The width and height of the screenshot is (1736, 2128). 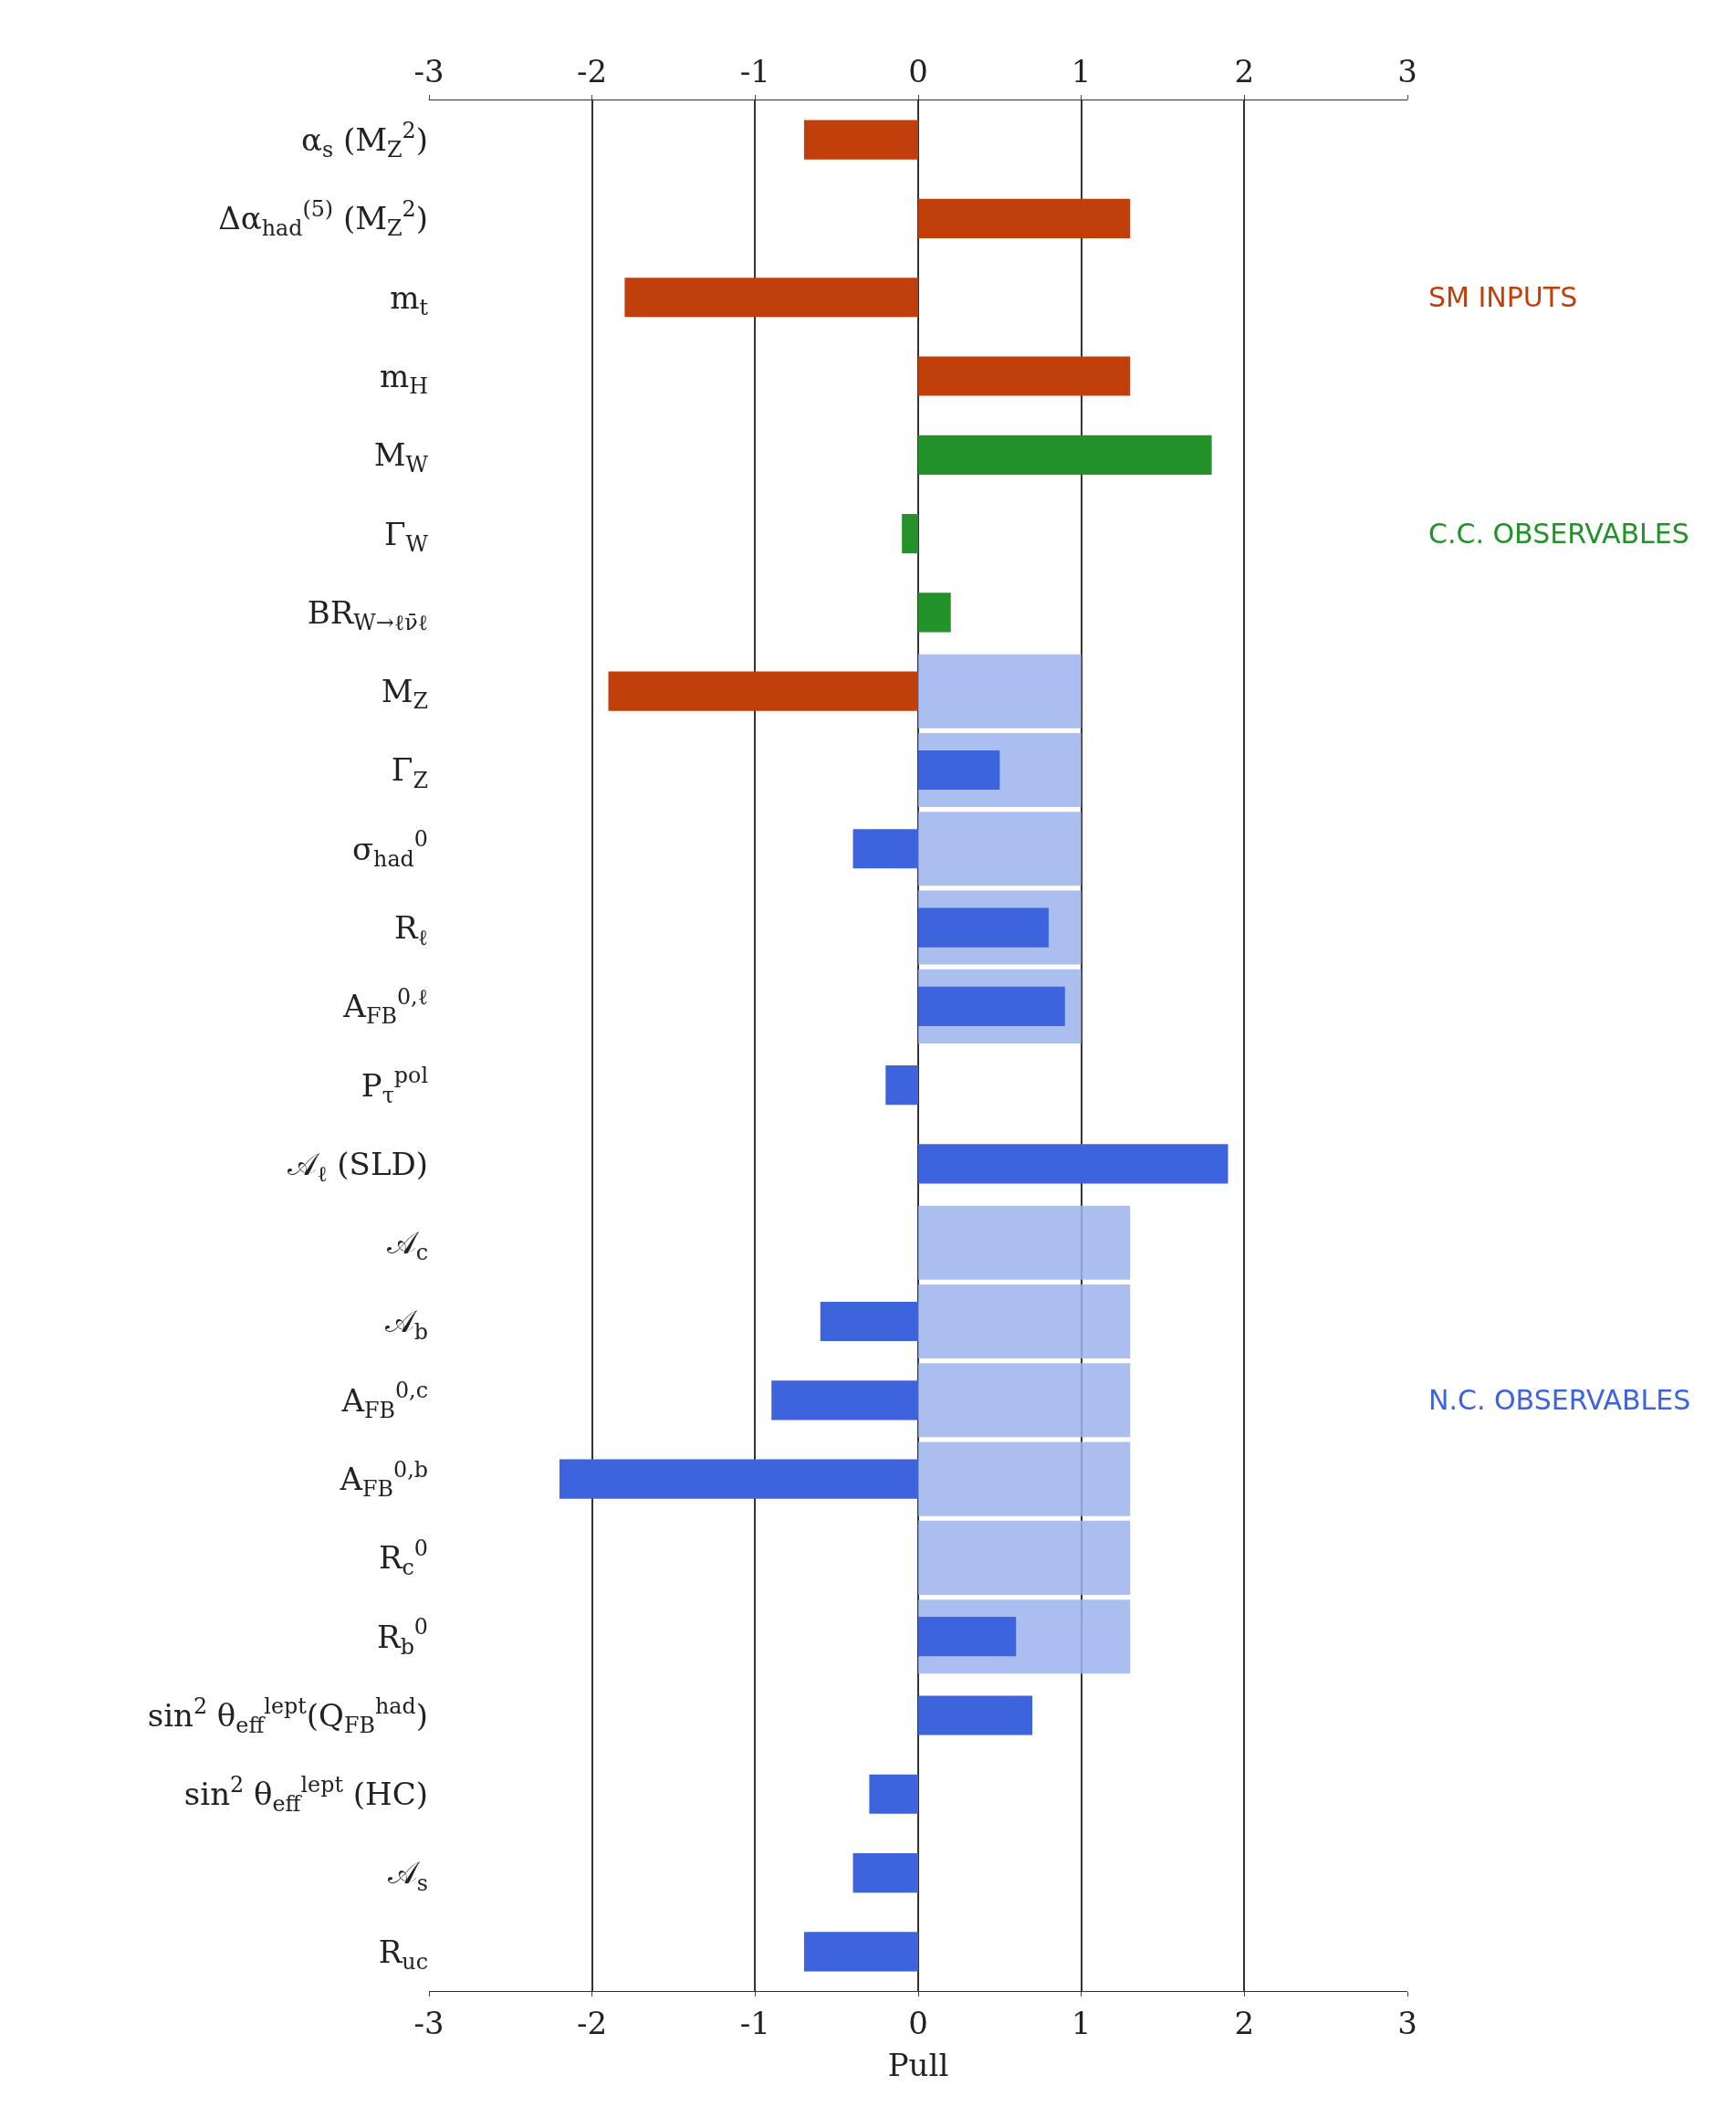 What do you see at coordinates (1244, 71) in the screenshot?
I see `x-tick-label: 2` at bounding box center [1244, 71].